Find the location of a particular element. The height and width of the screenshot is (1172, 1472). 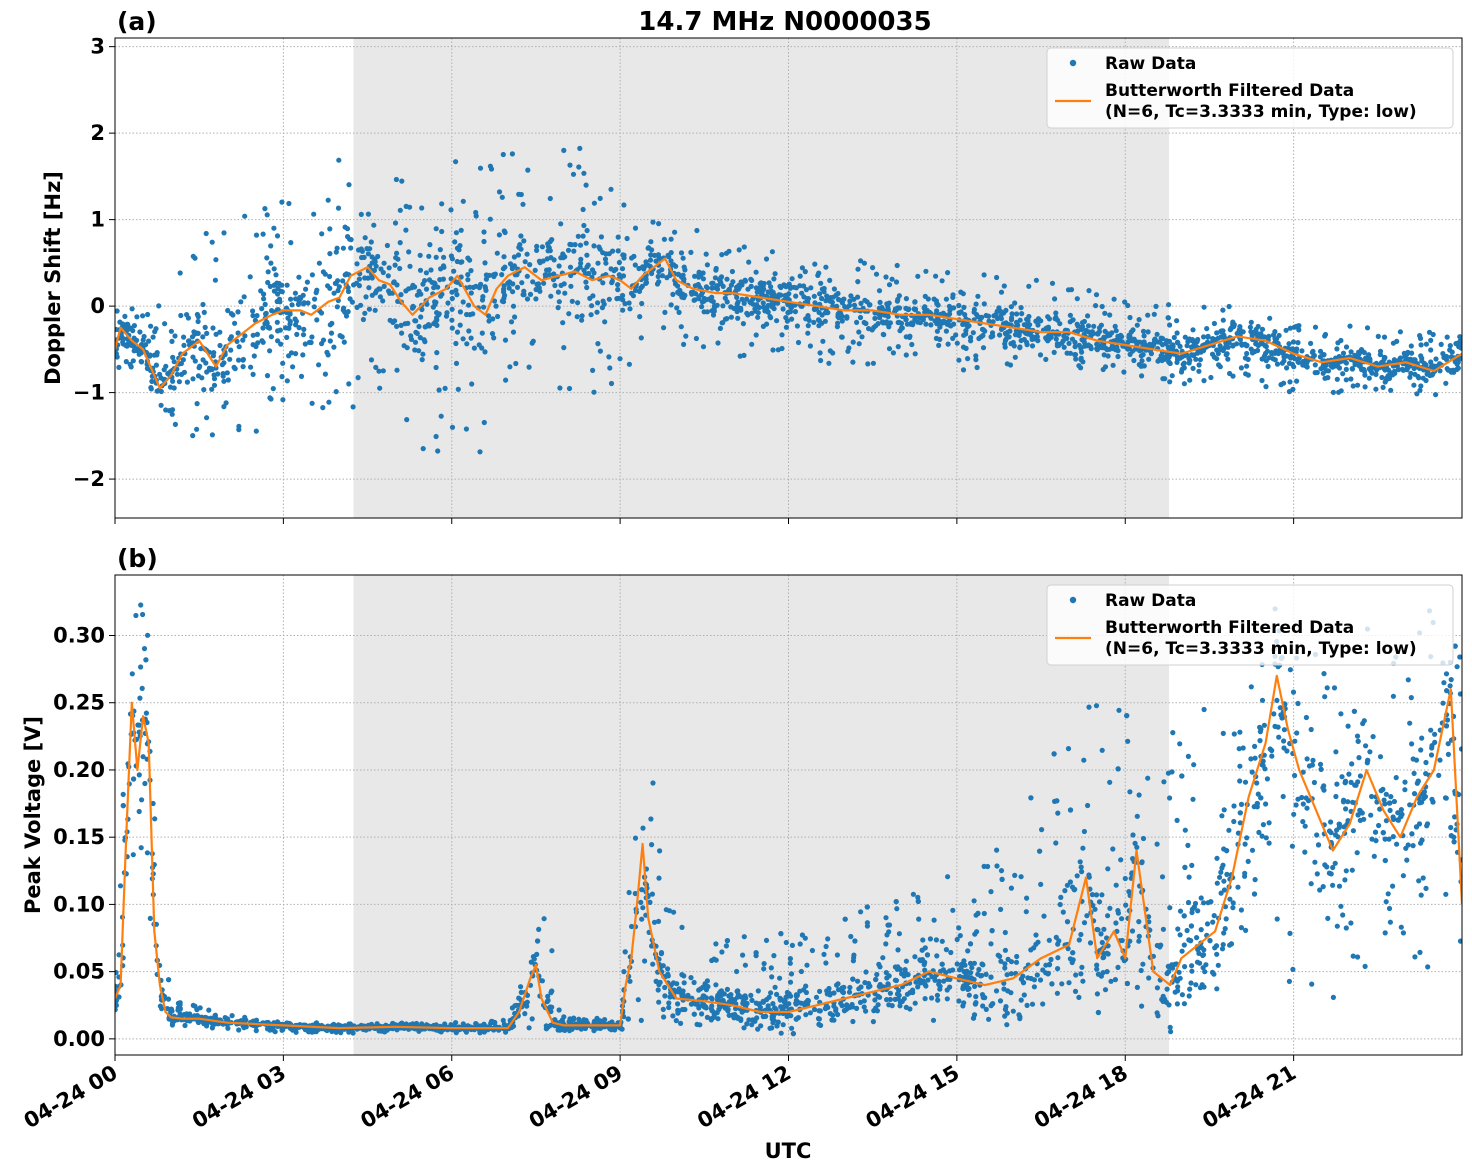

legend-filtered-label: Butterworth Filtered Data is located at coordinates (1229, 91).